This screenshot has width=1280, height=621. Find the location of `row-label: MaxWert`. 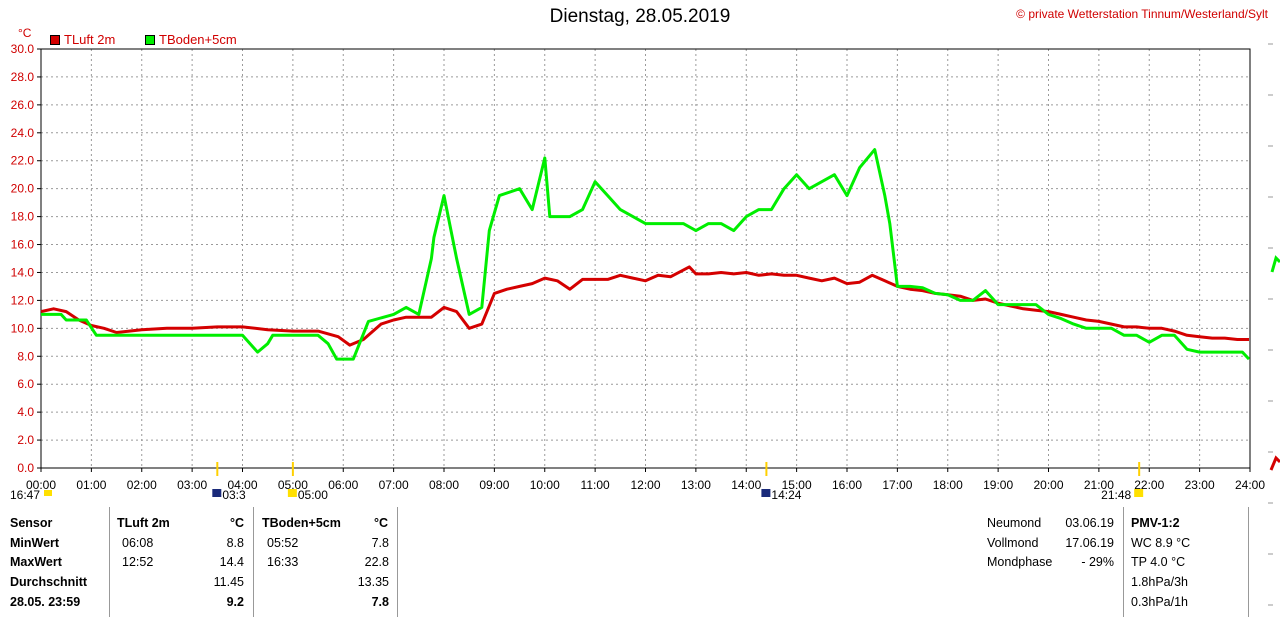

row-label: MaxWert is located at coordinates (36, 562).